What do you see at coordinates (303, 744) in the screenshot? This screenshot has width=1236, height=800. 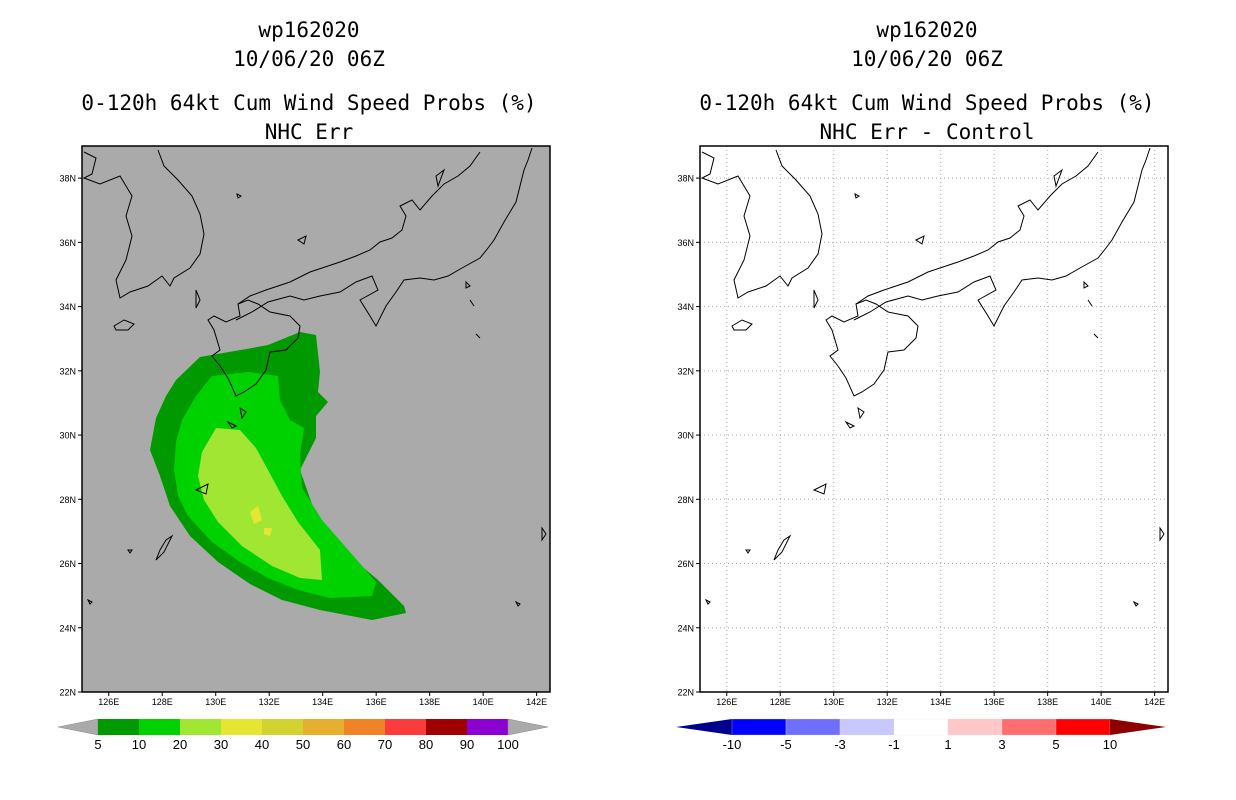 I see `colorbar-label: 50` at bounding box center [303, 744].